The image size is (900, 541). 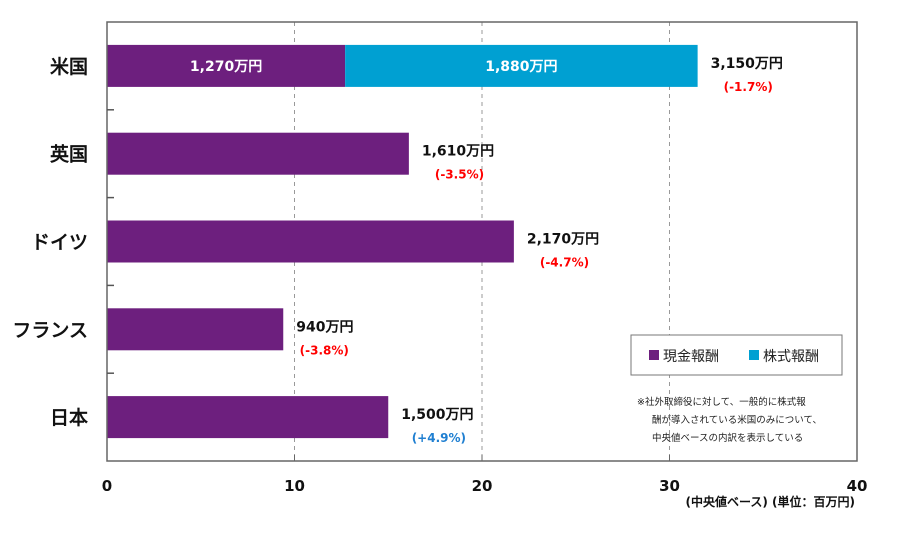 What do you see at coordinates (747, 64) in the screenshot?
I see `total-label: 3,150万円` at bounding box center [747, 64].